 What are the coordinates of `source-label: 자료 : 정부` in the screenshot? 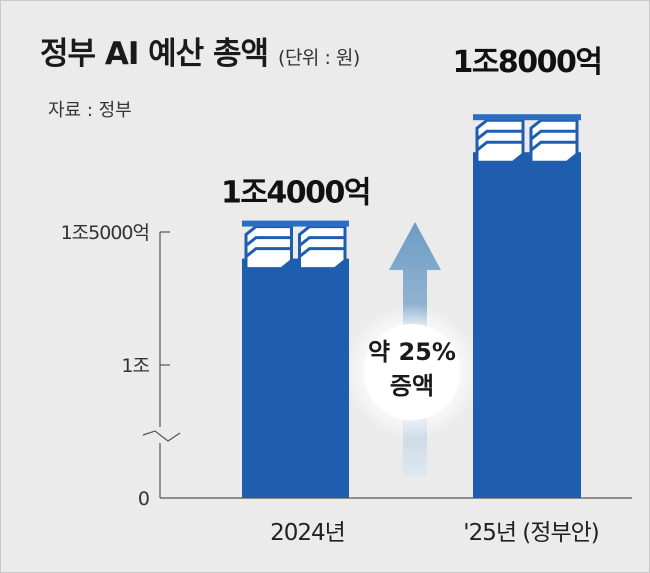 It's located at (90, 110).